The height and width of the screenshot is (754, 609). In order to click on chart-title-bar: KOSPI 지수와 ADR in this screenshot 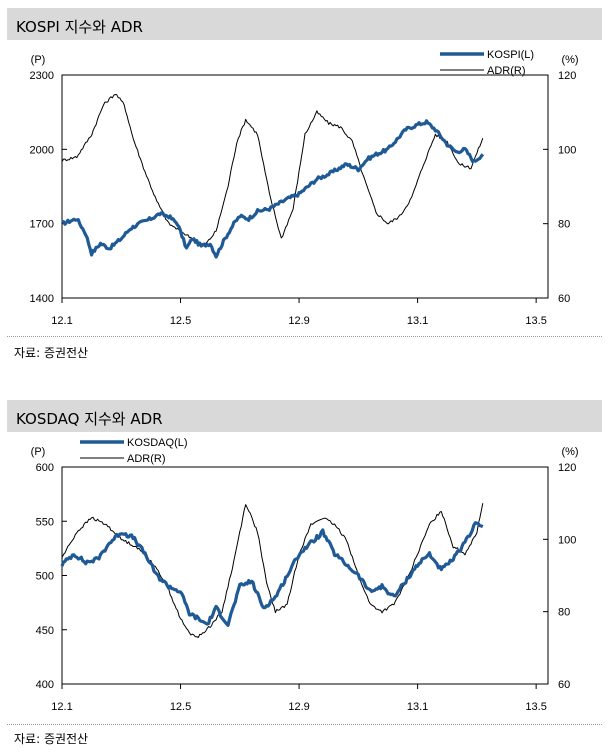, I will do `click(304, 24)`.